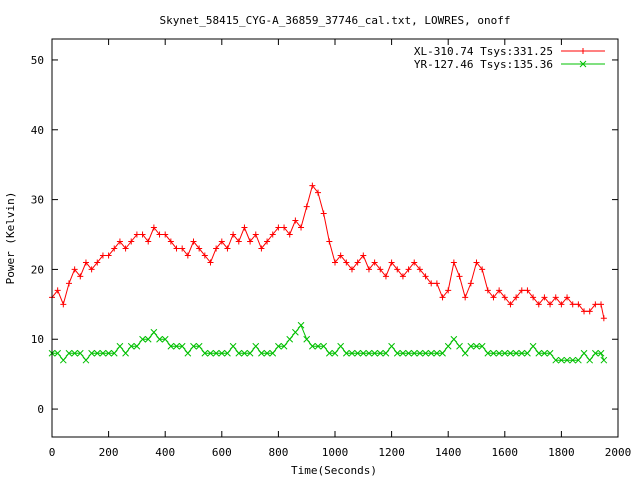  Describe the element at coordinates (334, 470) in the screenshot. I see `x-axis-label: Time(Seconds)` at that location.